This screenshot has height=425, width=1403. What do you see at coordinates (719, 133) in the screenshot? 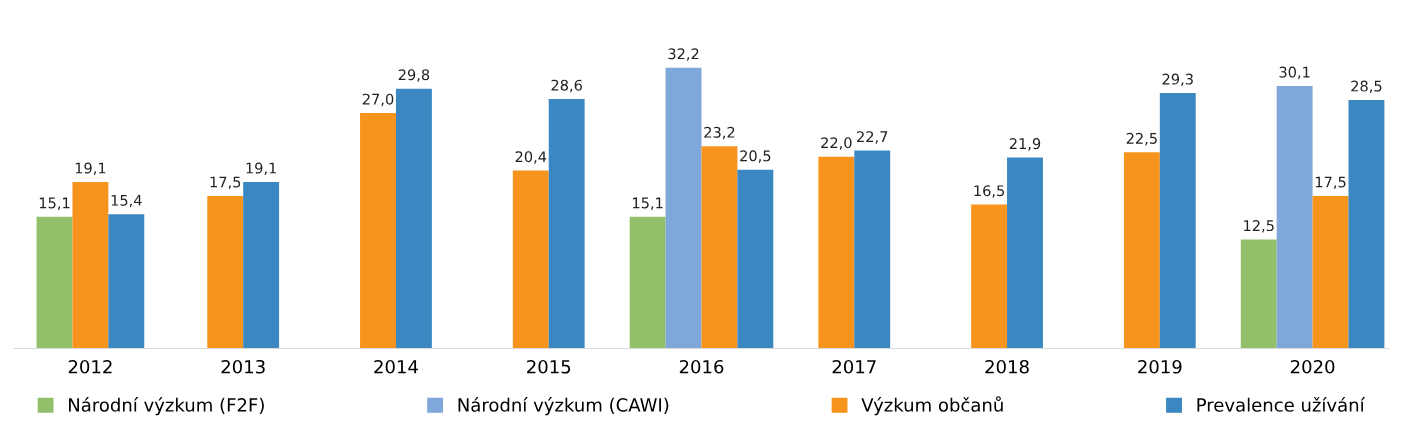
I see `data-label: 23,2` at bounding box center [719, 133].